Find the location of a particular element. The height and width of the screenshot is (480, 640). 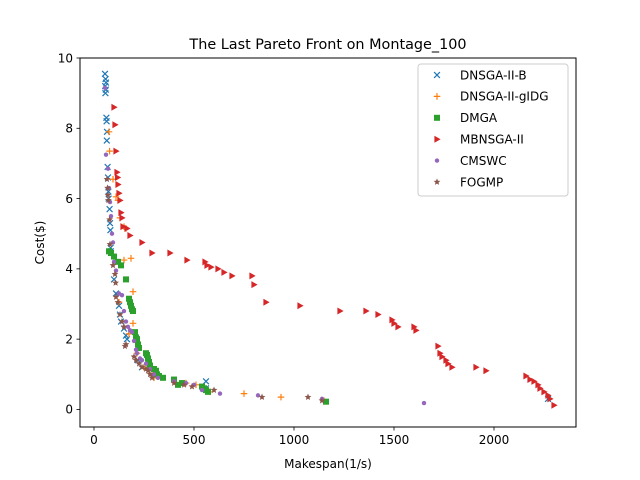

x-tick-label: 500 is located at coordinates (194, 440).